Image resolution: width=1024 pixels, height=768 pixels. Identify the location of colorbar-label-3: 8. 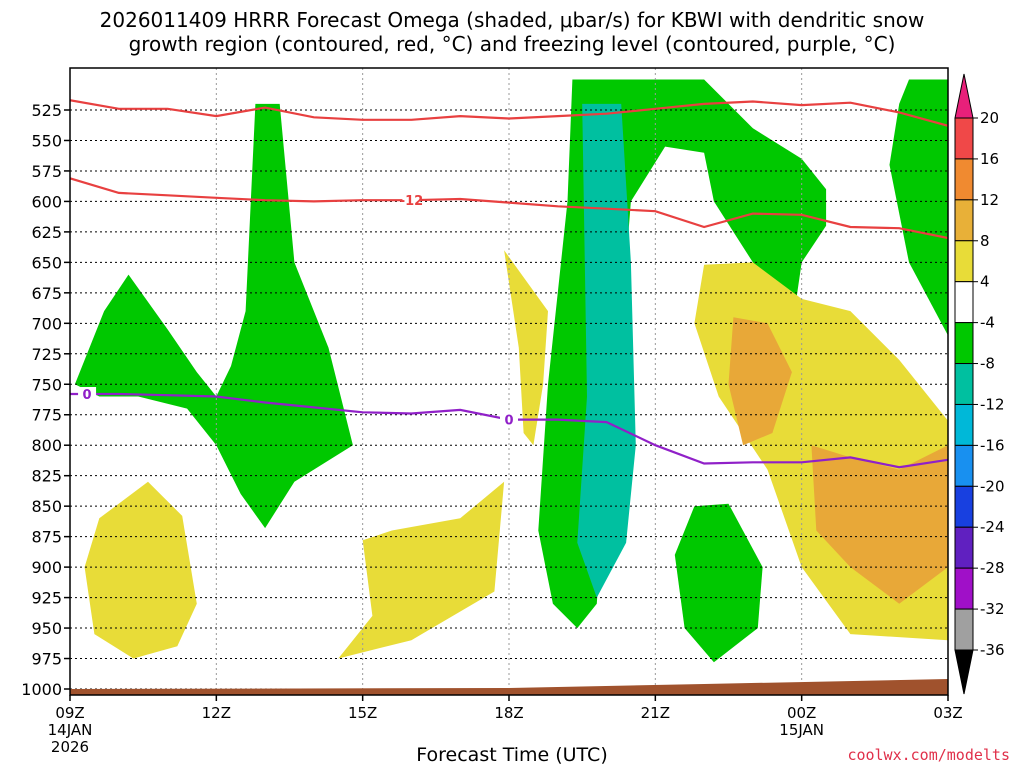
(985, 241).